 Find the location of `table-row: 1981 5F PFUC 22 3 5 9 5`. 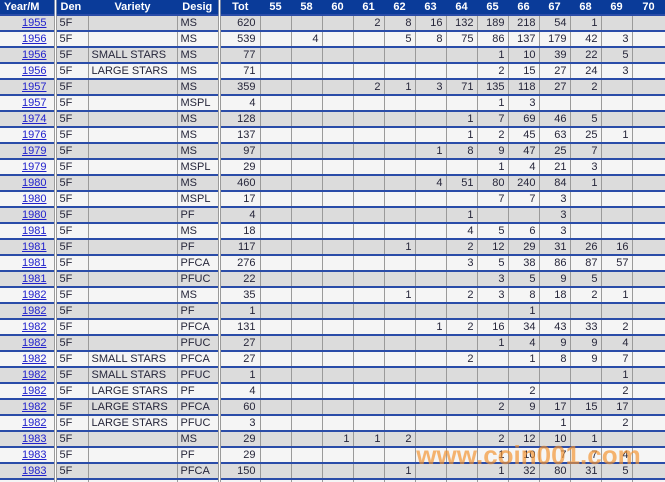

table-row: 1981 5F PFUC 22 3 5 9 5 is located at coordinates (332, 279).